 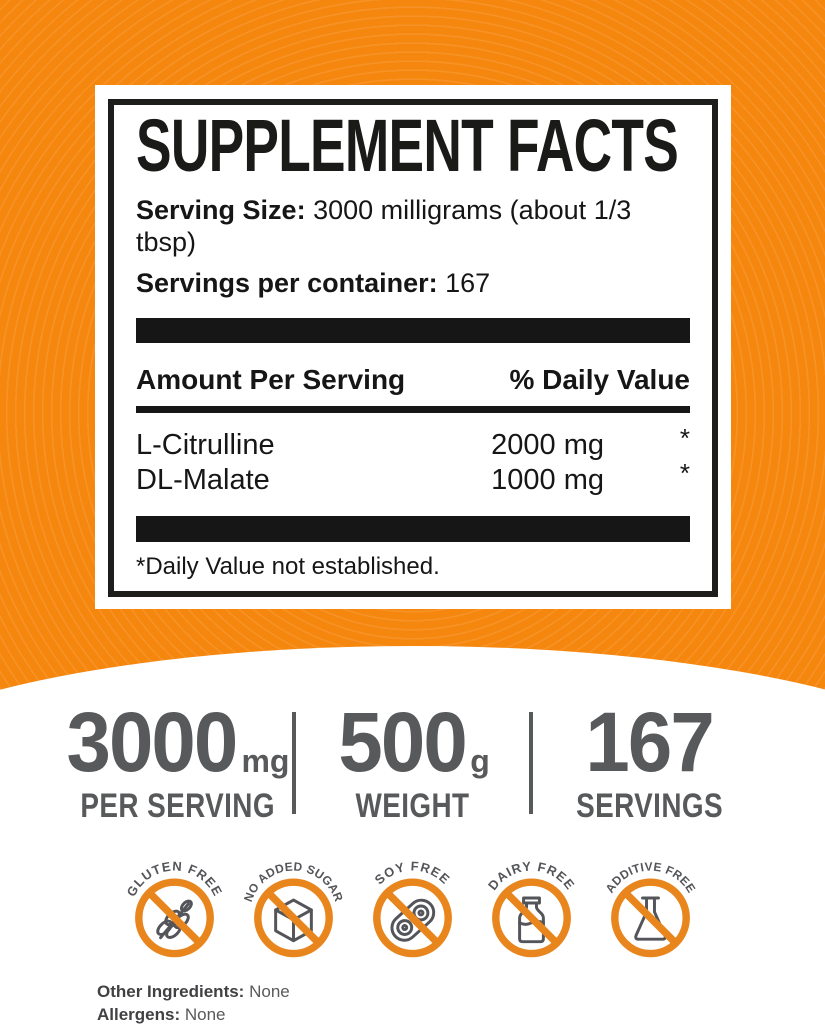 What do you see at coordinates (287, 283) in the screenshot?
I see `servings-per-container-label: Servings per container:` at bounding box center [287, 283].